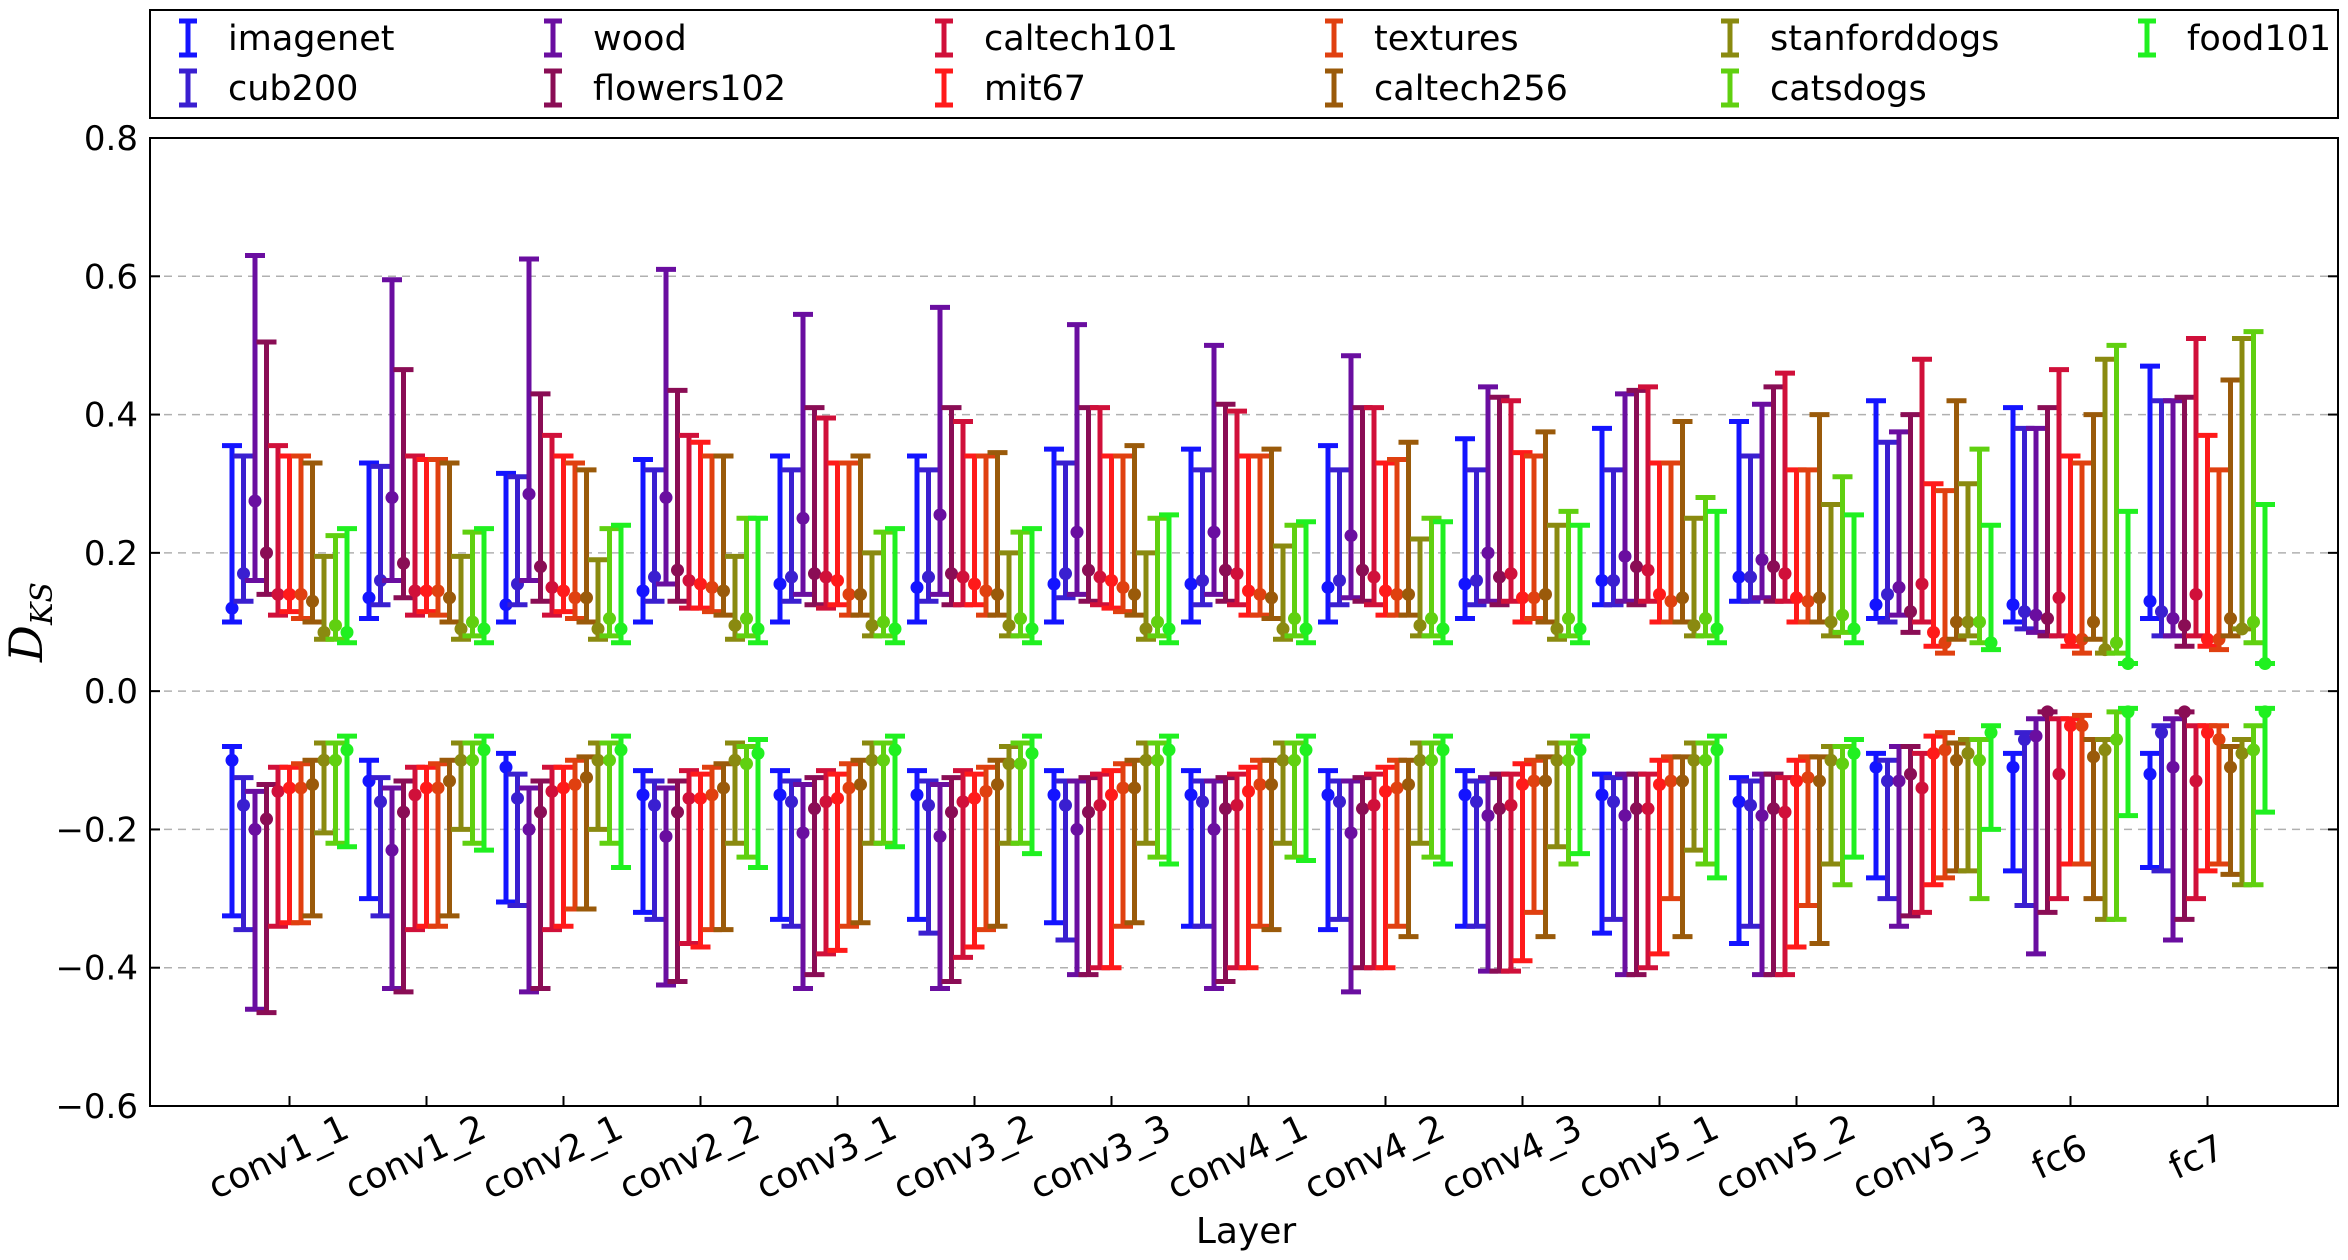  I want to click on legend-label: caltech101, so click(1081, 39).